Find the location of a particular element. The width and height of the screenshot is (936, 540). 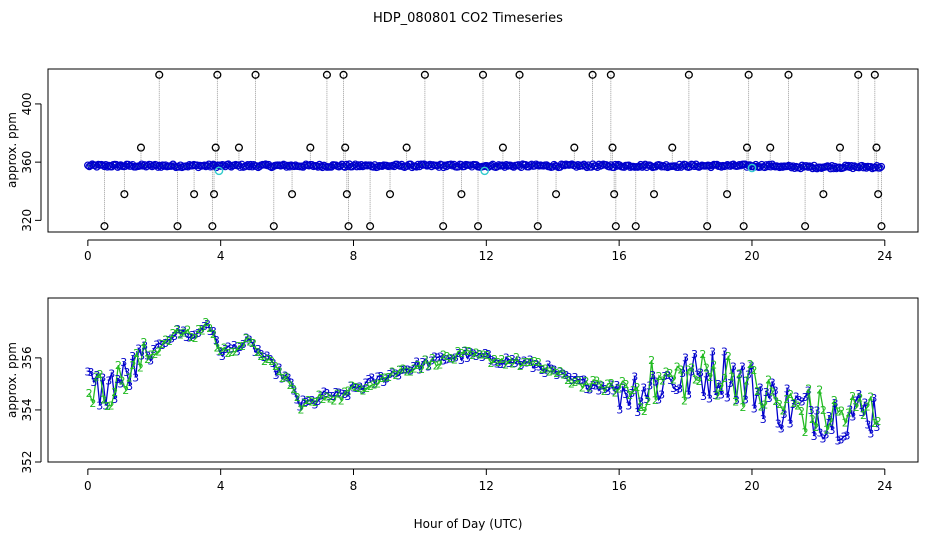

top-x-tick-label: 16 is located at coordinates (619, 256).